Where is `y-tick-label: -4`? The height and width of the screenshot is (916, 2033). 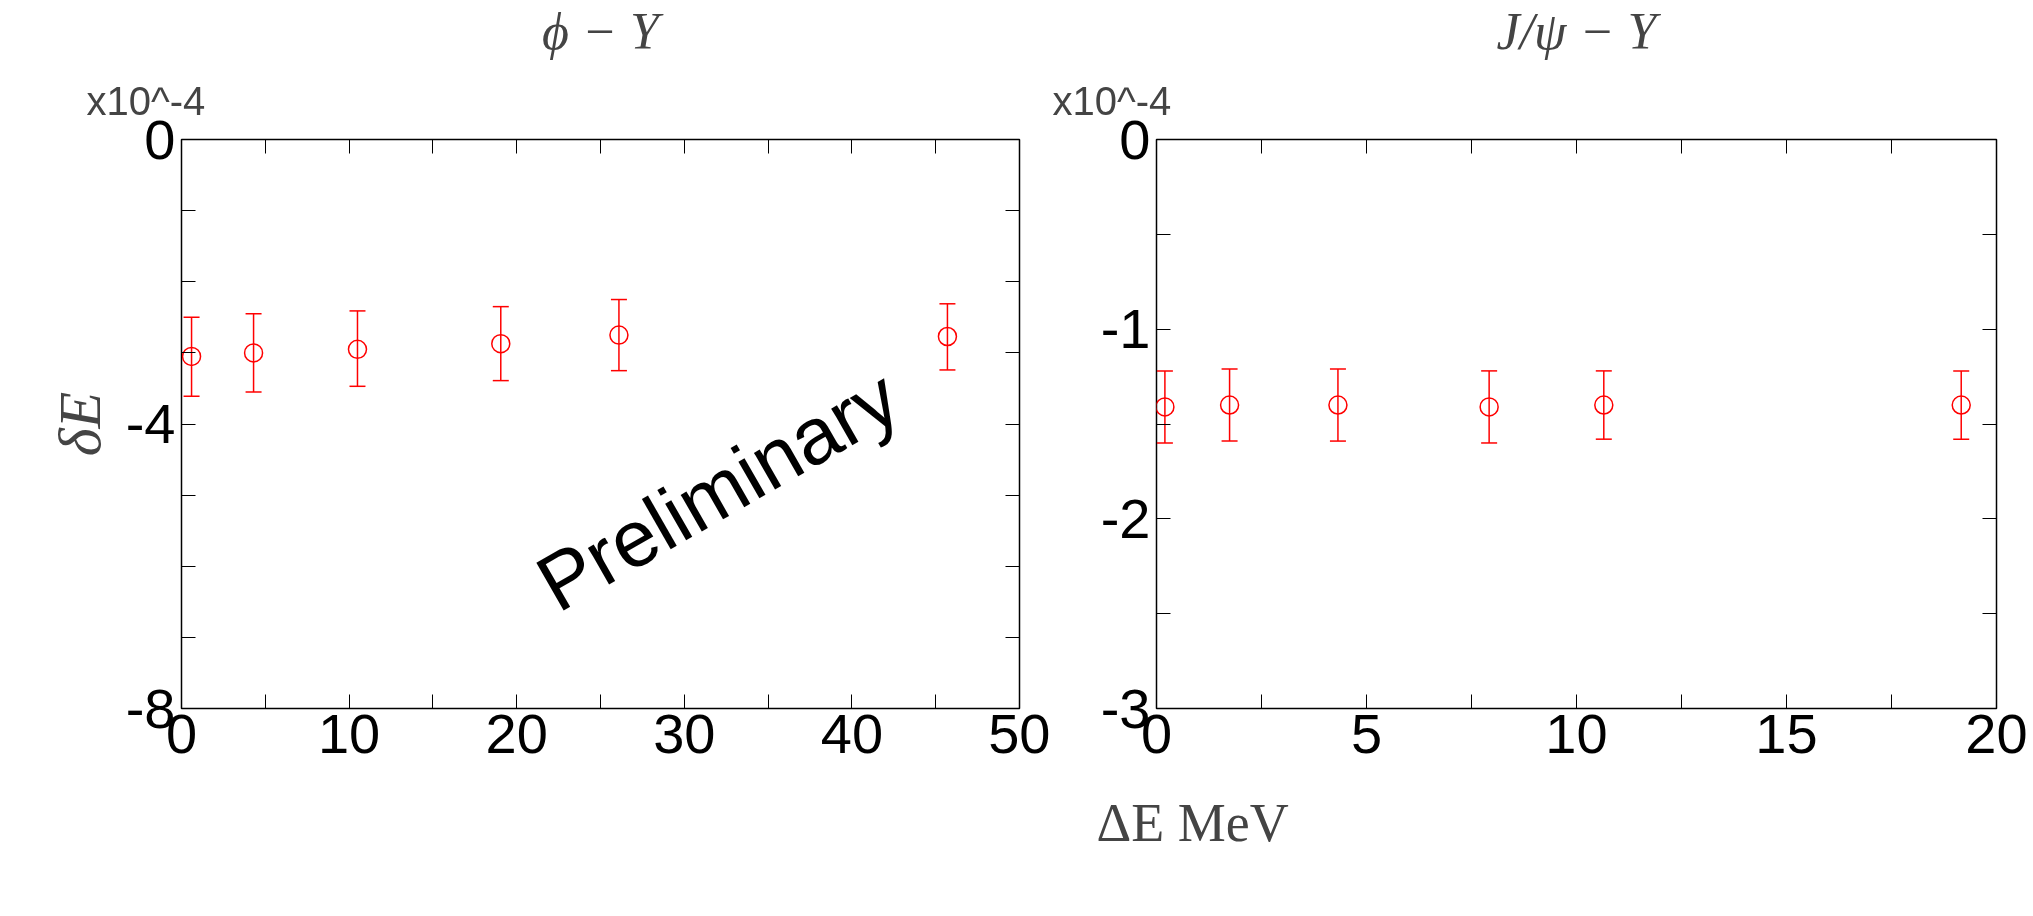
y-tick-label: -4 is located at coordinates (150, 423).